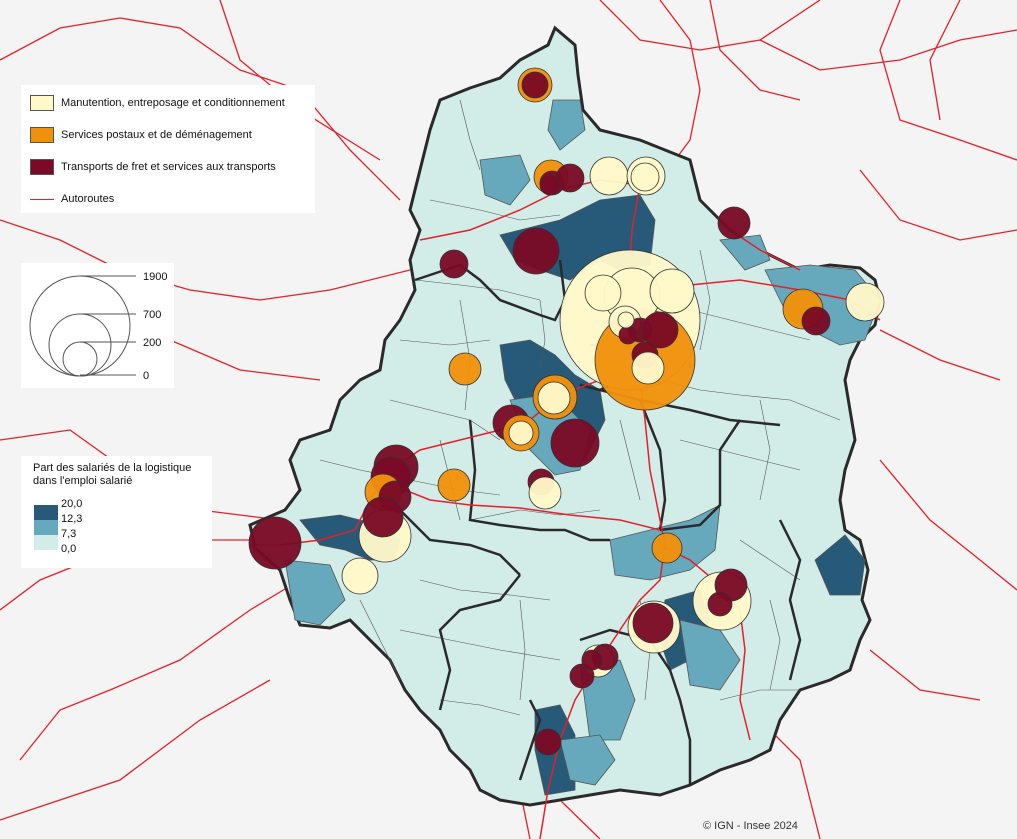  I want to click on circle-size-diagram: 1900 700 200 0, so click(98, 326).